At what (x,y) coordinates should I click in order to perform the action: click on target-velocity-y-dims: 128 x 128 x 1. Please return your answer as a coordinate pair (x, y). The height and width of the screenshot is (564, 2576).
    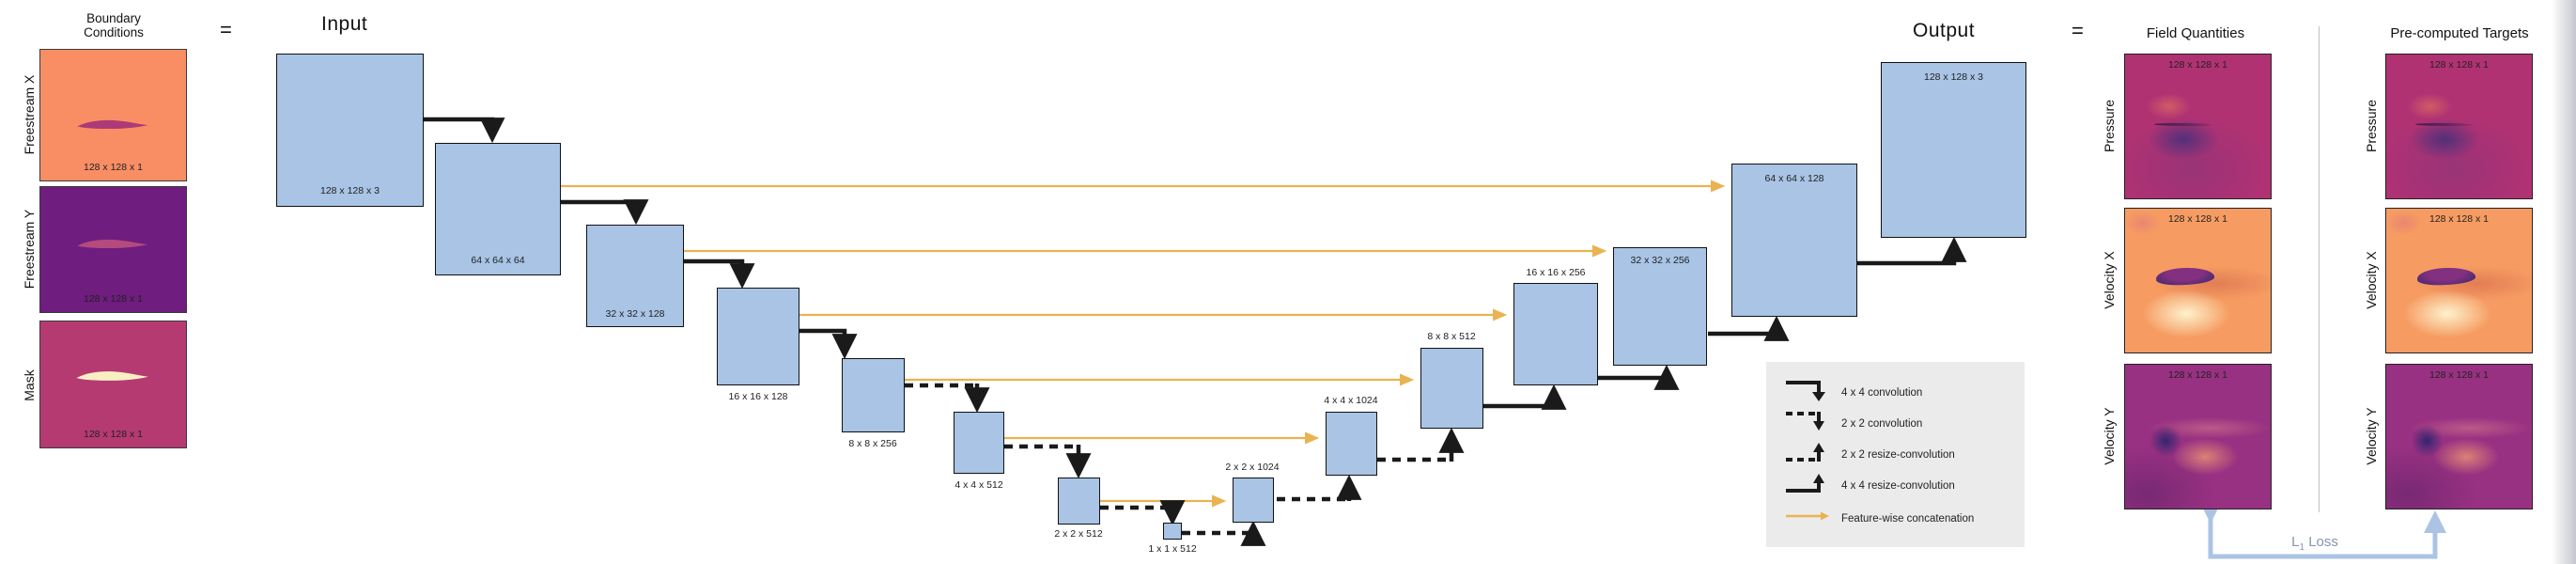
    Looking at the image, I should click on (2460, 375).